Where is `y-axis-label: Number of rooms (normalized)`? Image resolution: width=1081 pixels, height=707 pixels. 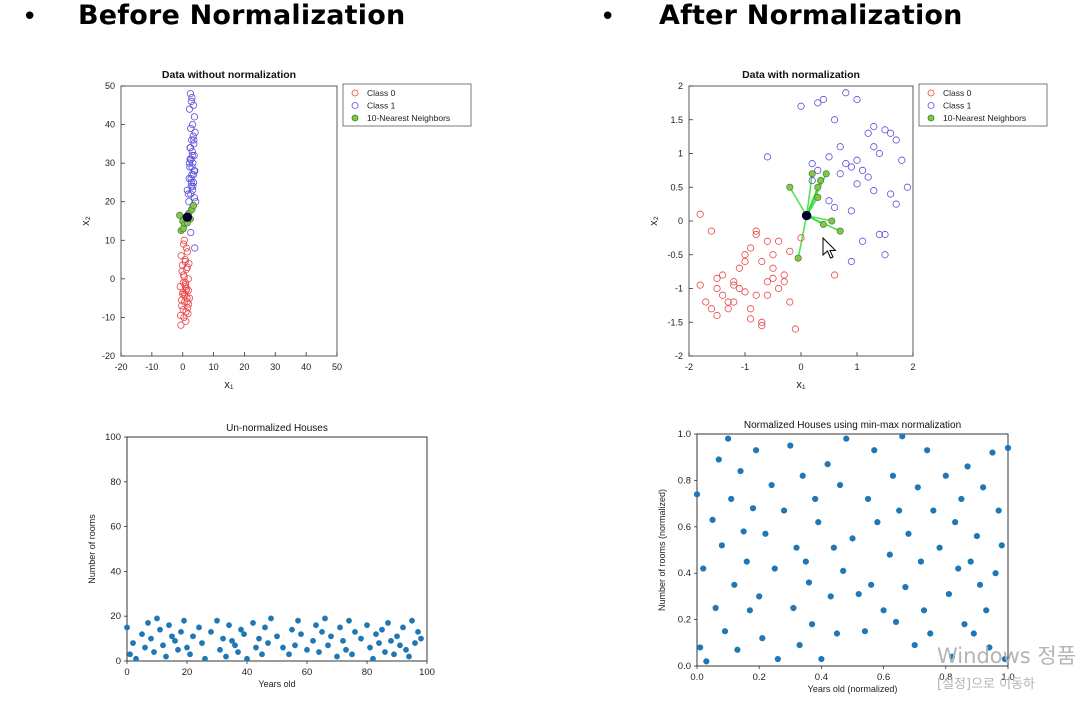
y-axis-label: Number of rooms (normalized) is located at coordinates (662, 550).